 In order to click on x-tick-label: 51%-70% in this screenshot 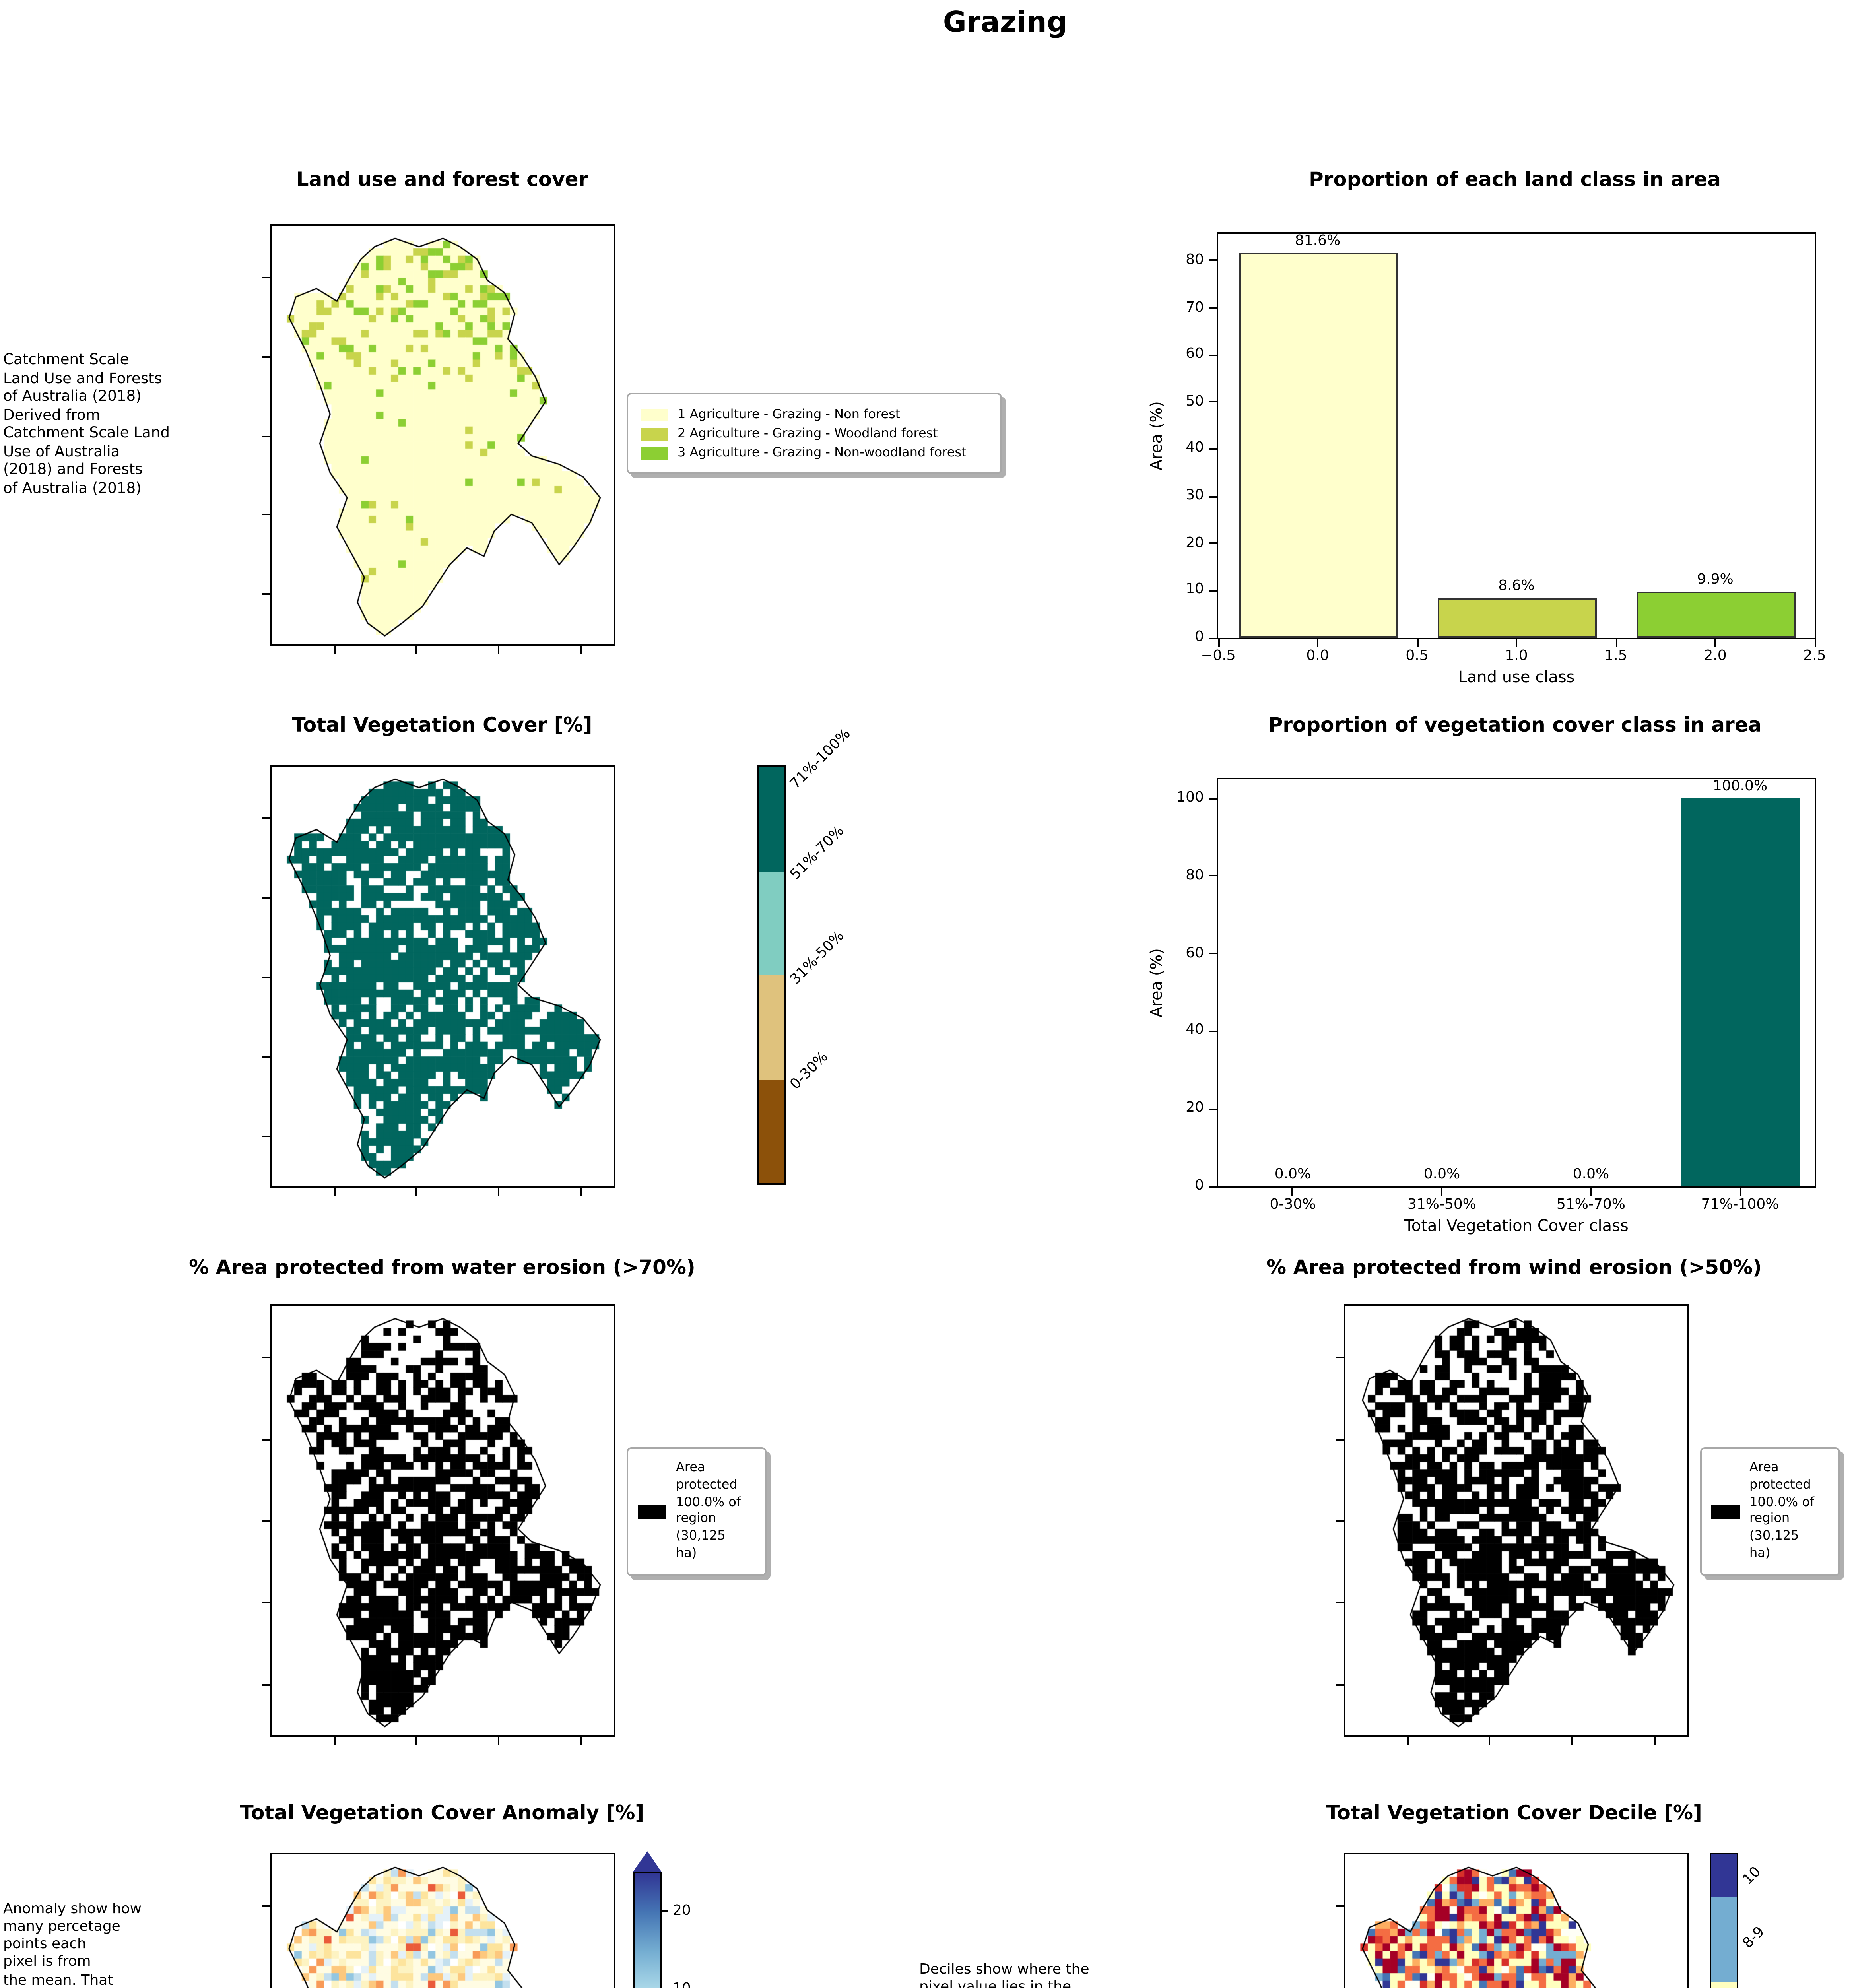, I will do `click(1591, 1205)`.